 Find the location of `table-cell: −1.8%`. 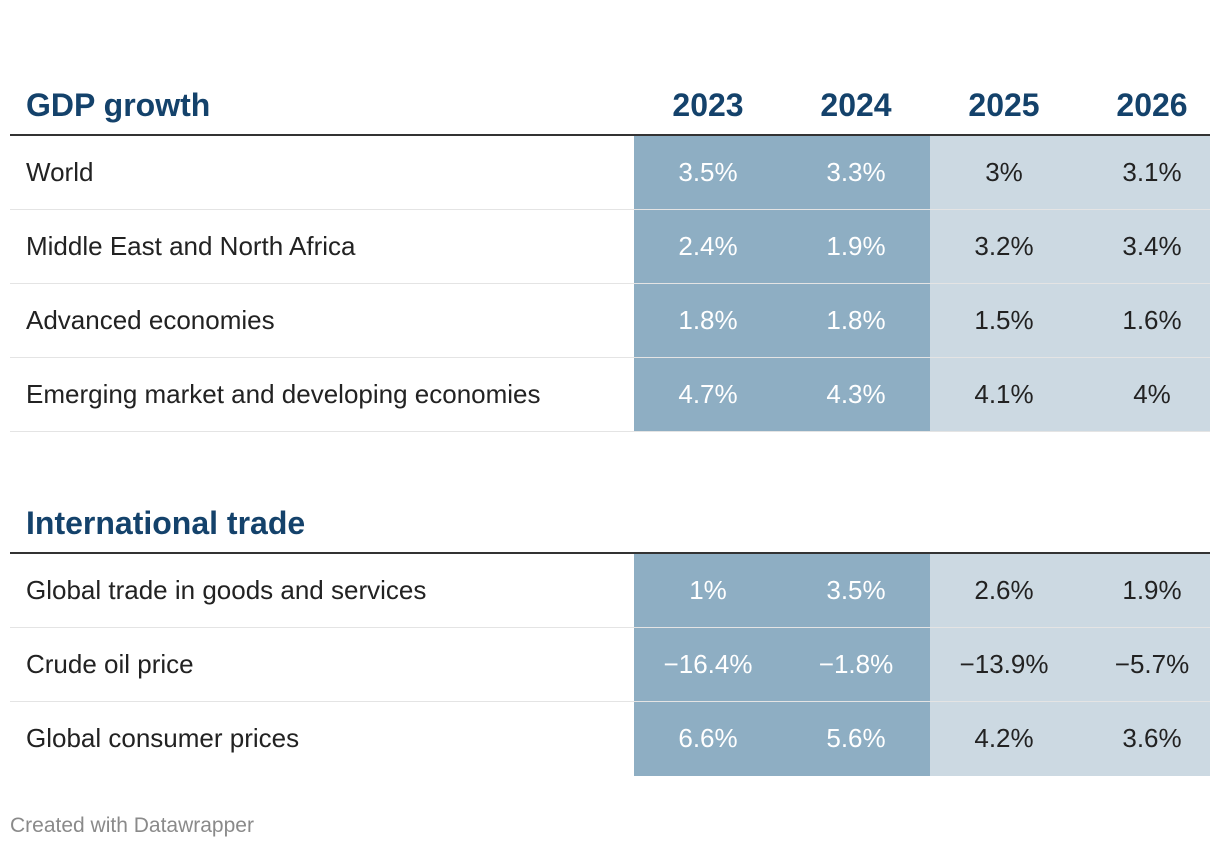

table-cell: −1.8% is located at coordinates (856, 664).